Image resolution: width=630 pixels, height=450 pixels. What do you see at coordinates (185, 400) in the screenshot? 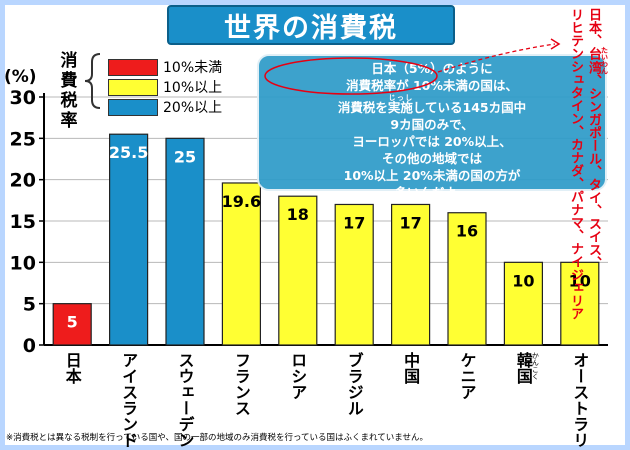
I see `x-category-label: スウェーデン` at bounding box center [185, 400].